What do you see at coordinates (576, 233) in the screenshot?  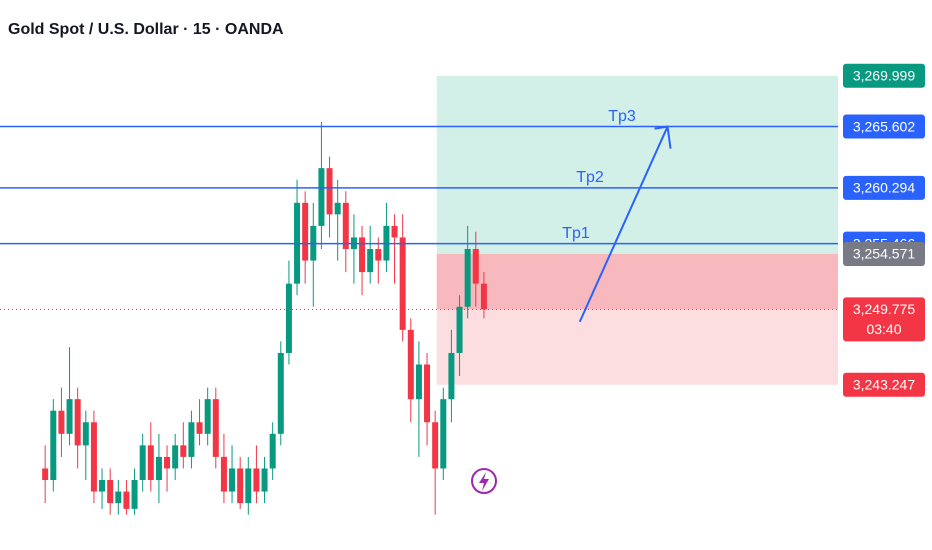 I see `level-label: Tp1` at bounding box center [576, 233].